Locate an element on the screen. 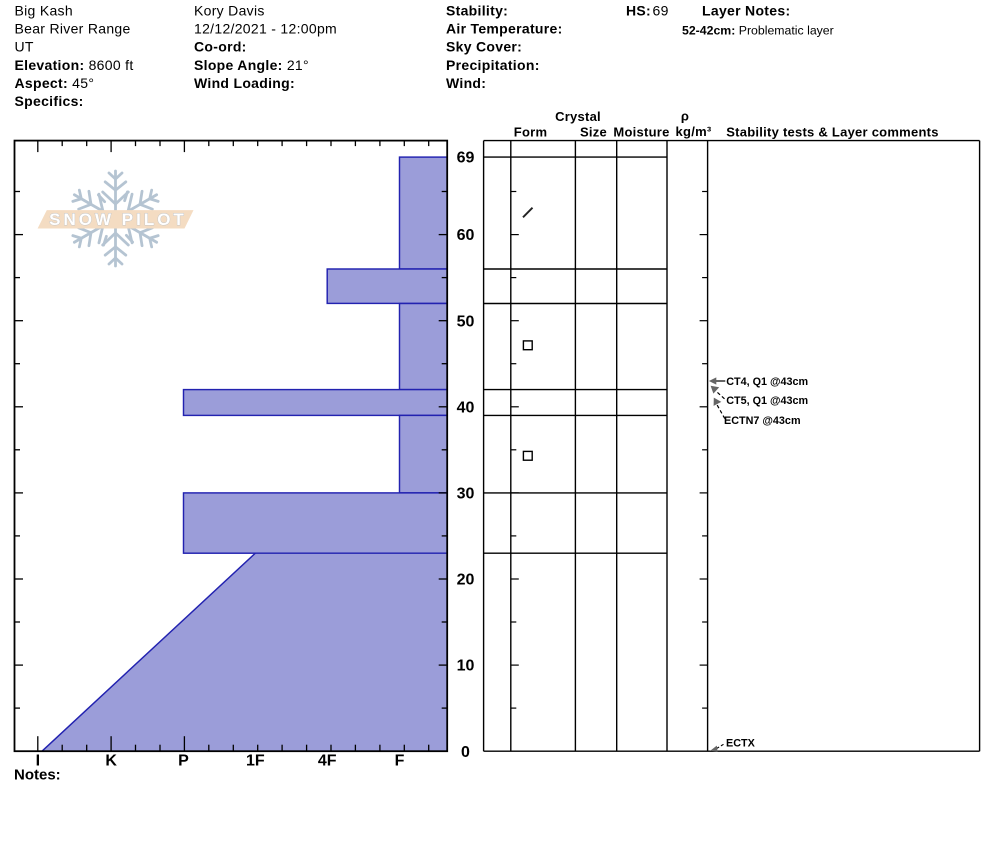 The image size is (994, 845). svg-text: Form is located at coordinates (531, 132).